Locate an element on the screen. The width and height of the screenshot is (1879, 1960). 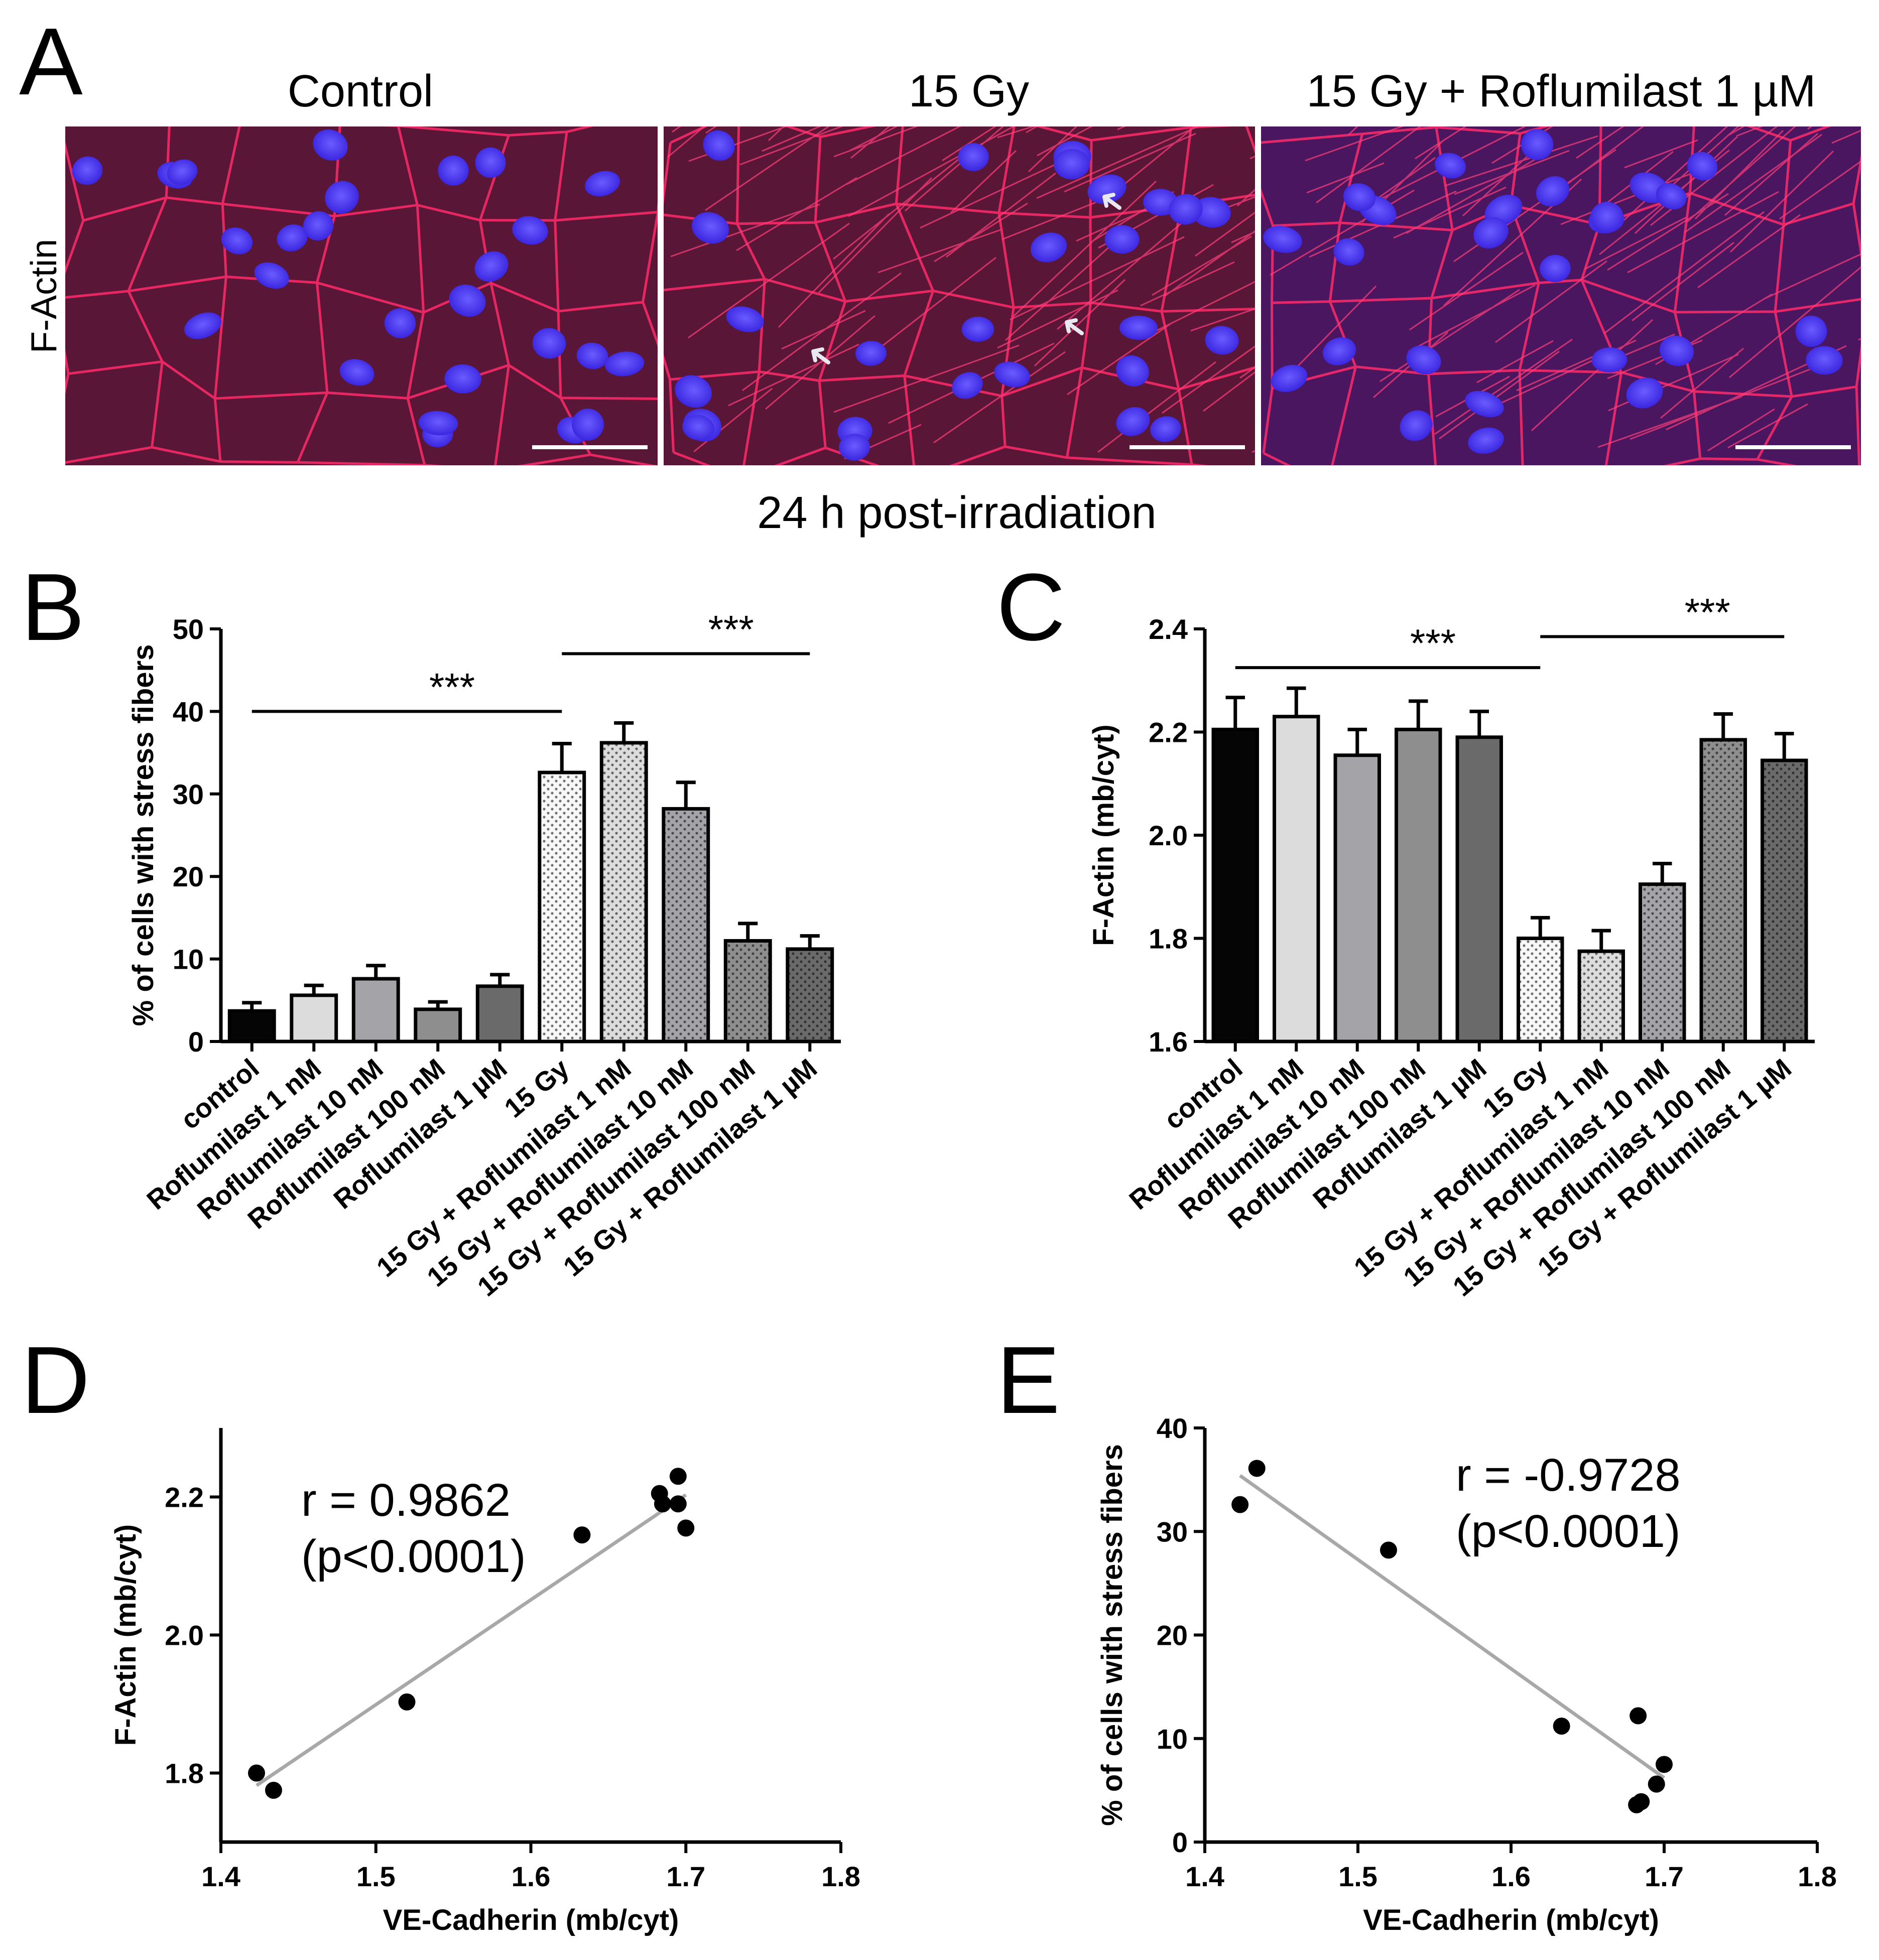
cell-borders is located at coordinates (1561, 295).